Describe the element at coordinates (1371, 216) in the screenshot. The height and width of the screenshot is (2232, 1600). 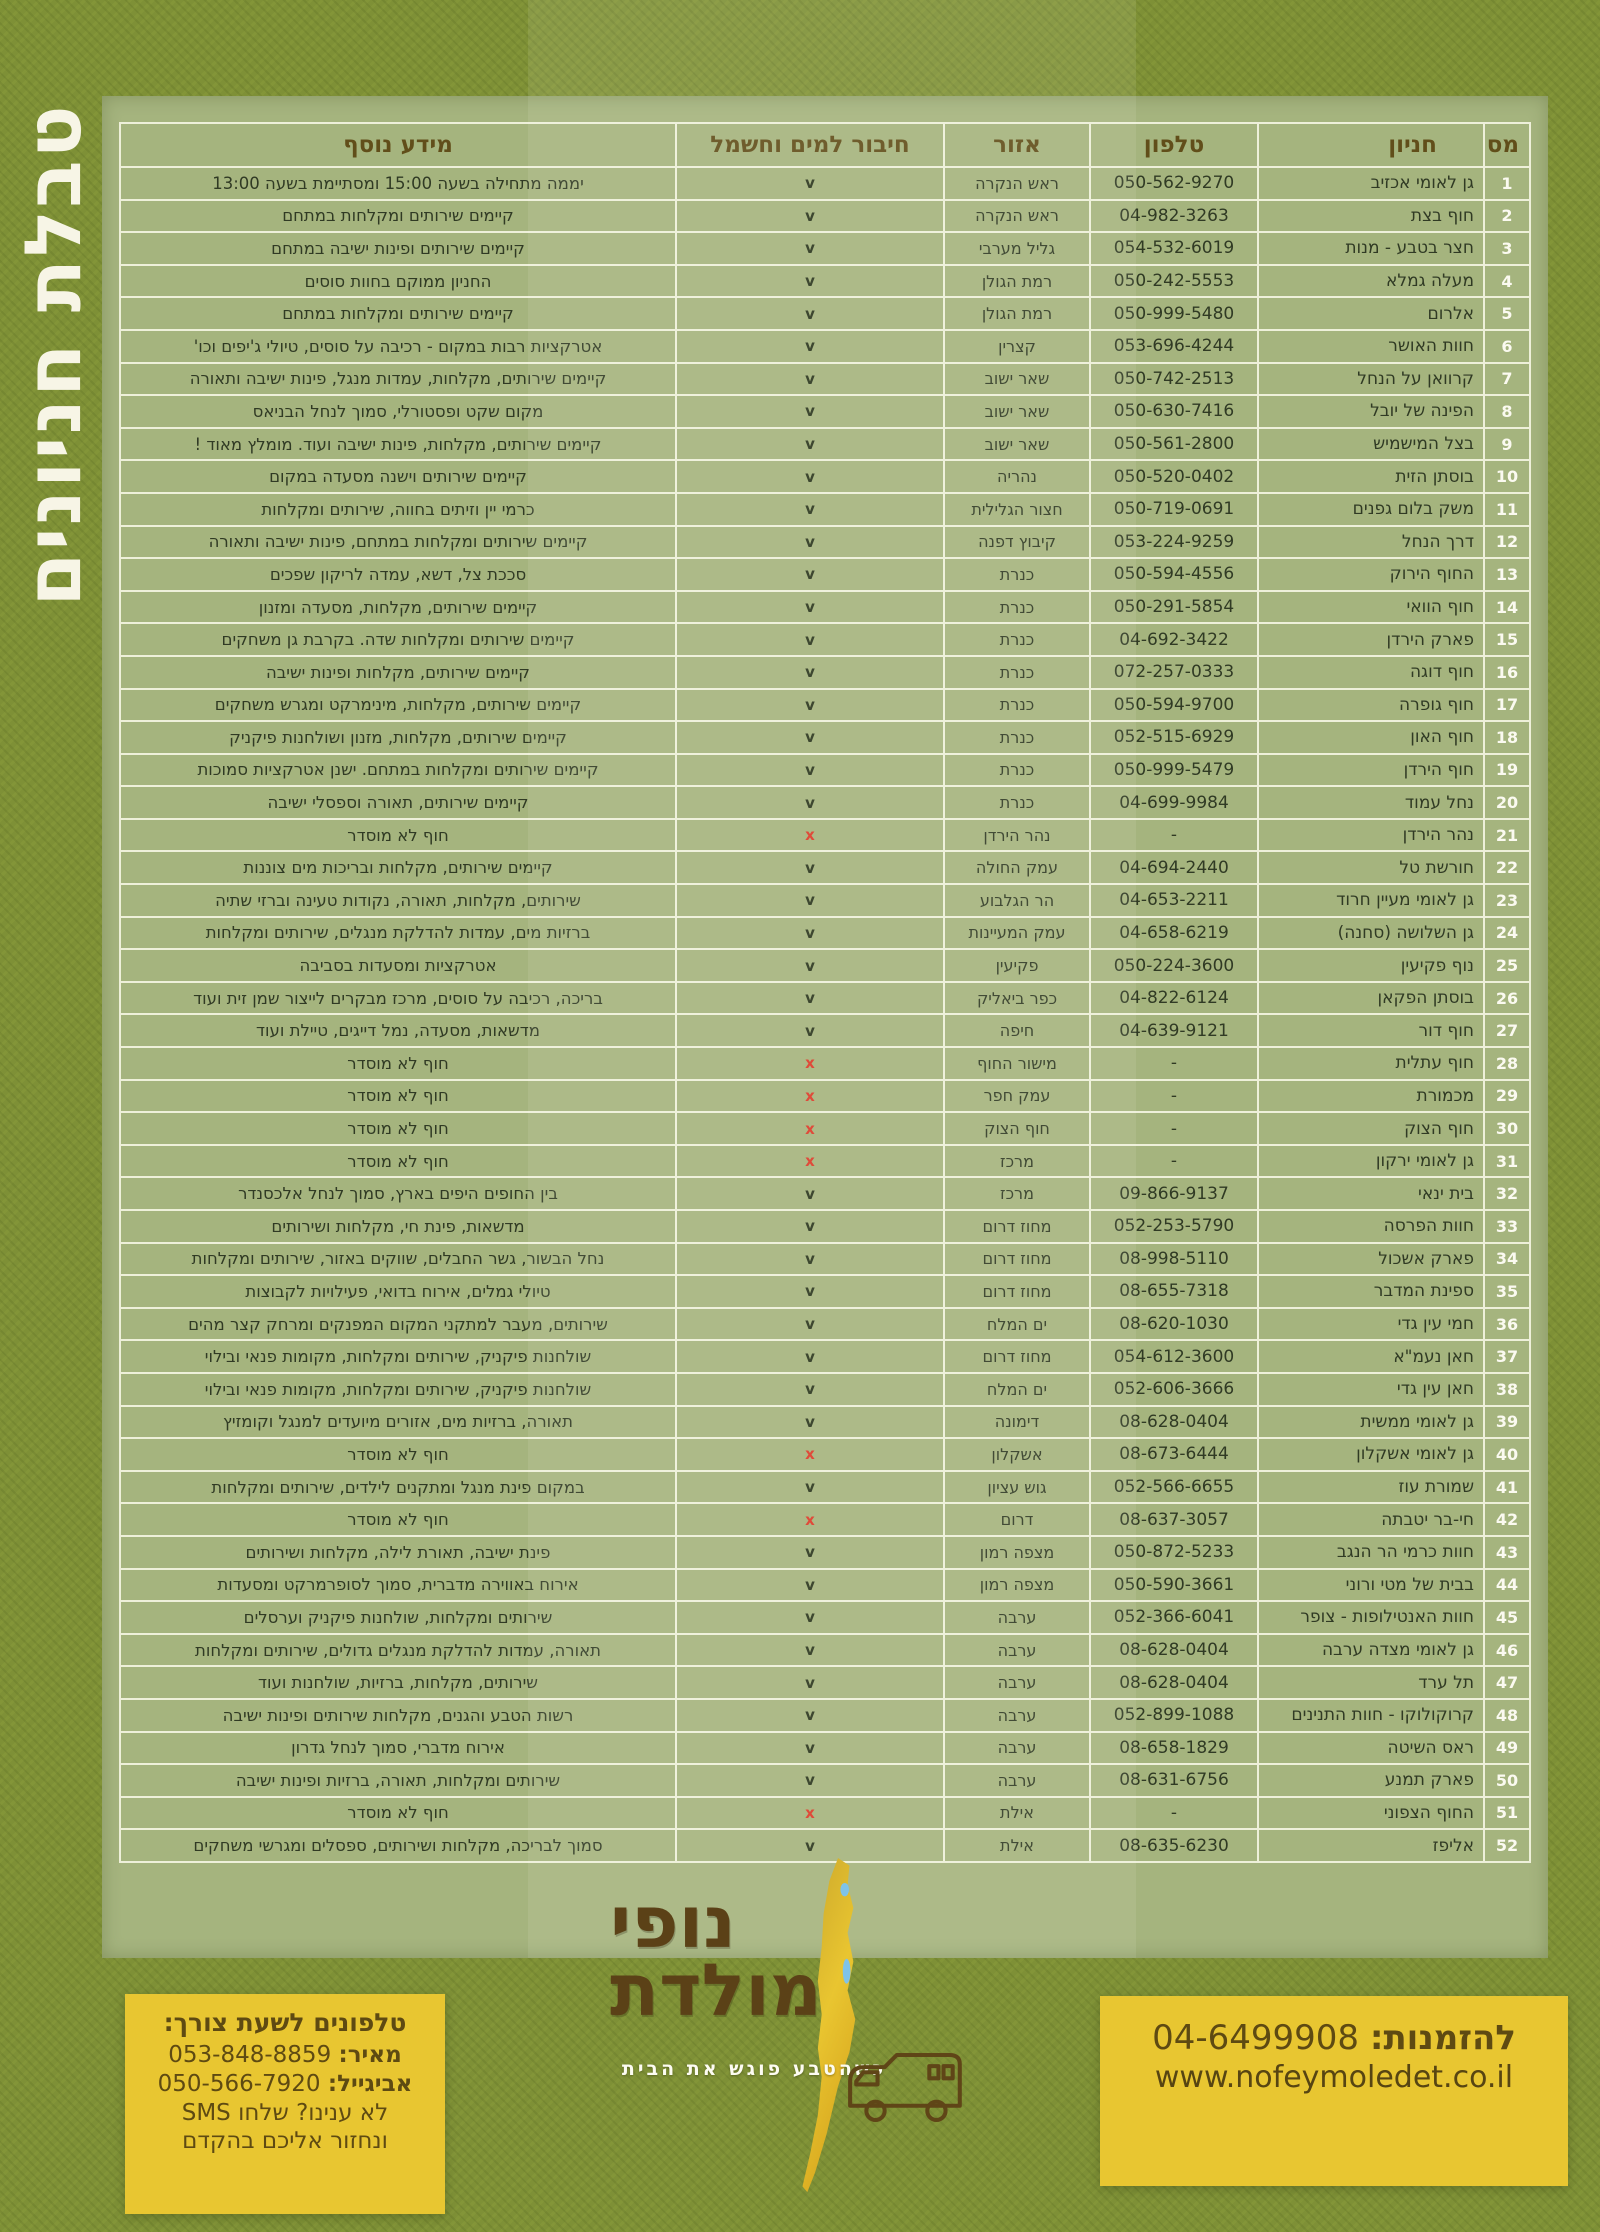
I see `campground-name: חוף בצת` at that location.